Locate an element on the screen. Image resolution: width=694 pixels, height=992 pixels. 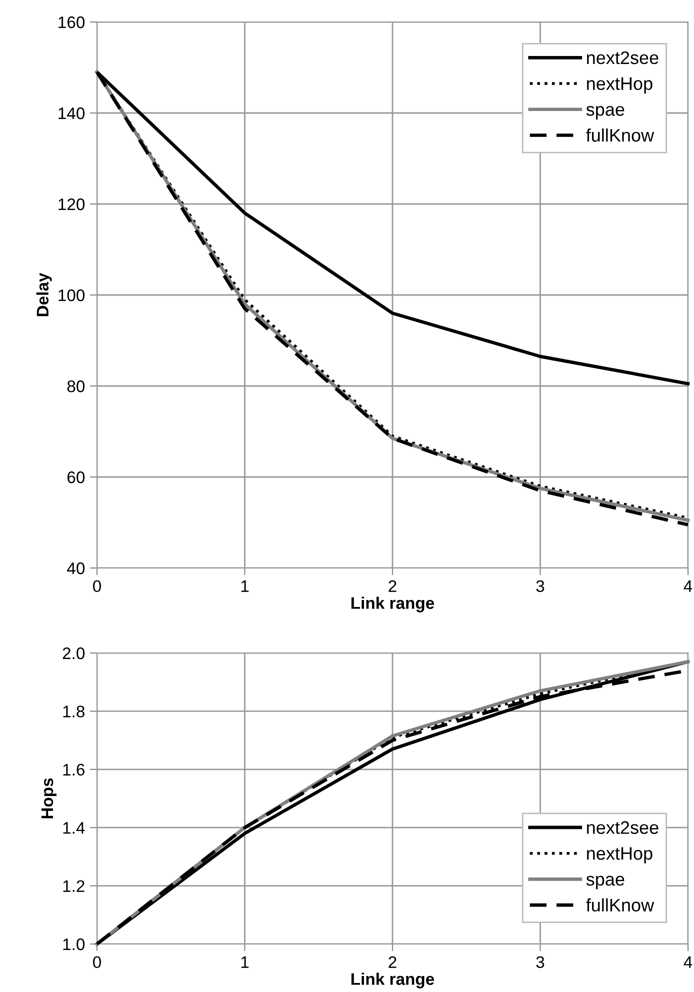
y-tick-label: 60 is located at coordinates (76, 477).